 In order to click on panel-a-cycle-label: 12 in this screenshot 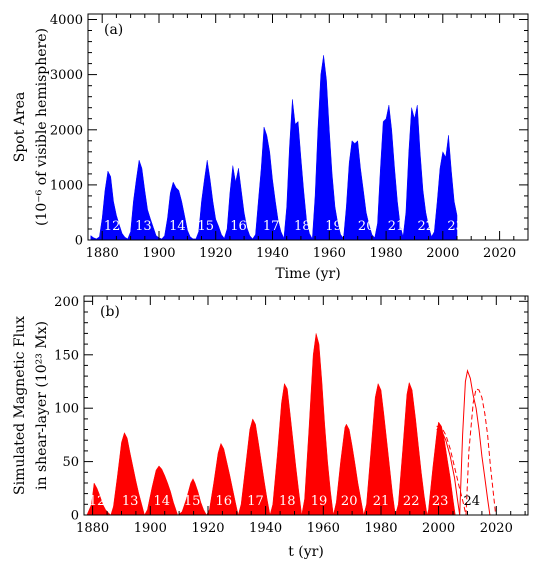, I will do `click(112, 226)`.